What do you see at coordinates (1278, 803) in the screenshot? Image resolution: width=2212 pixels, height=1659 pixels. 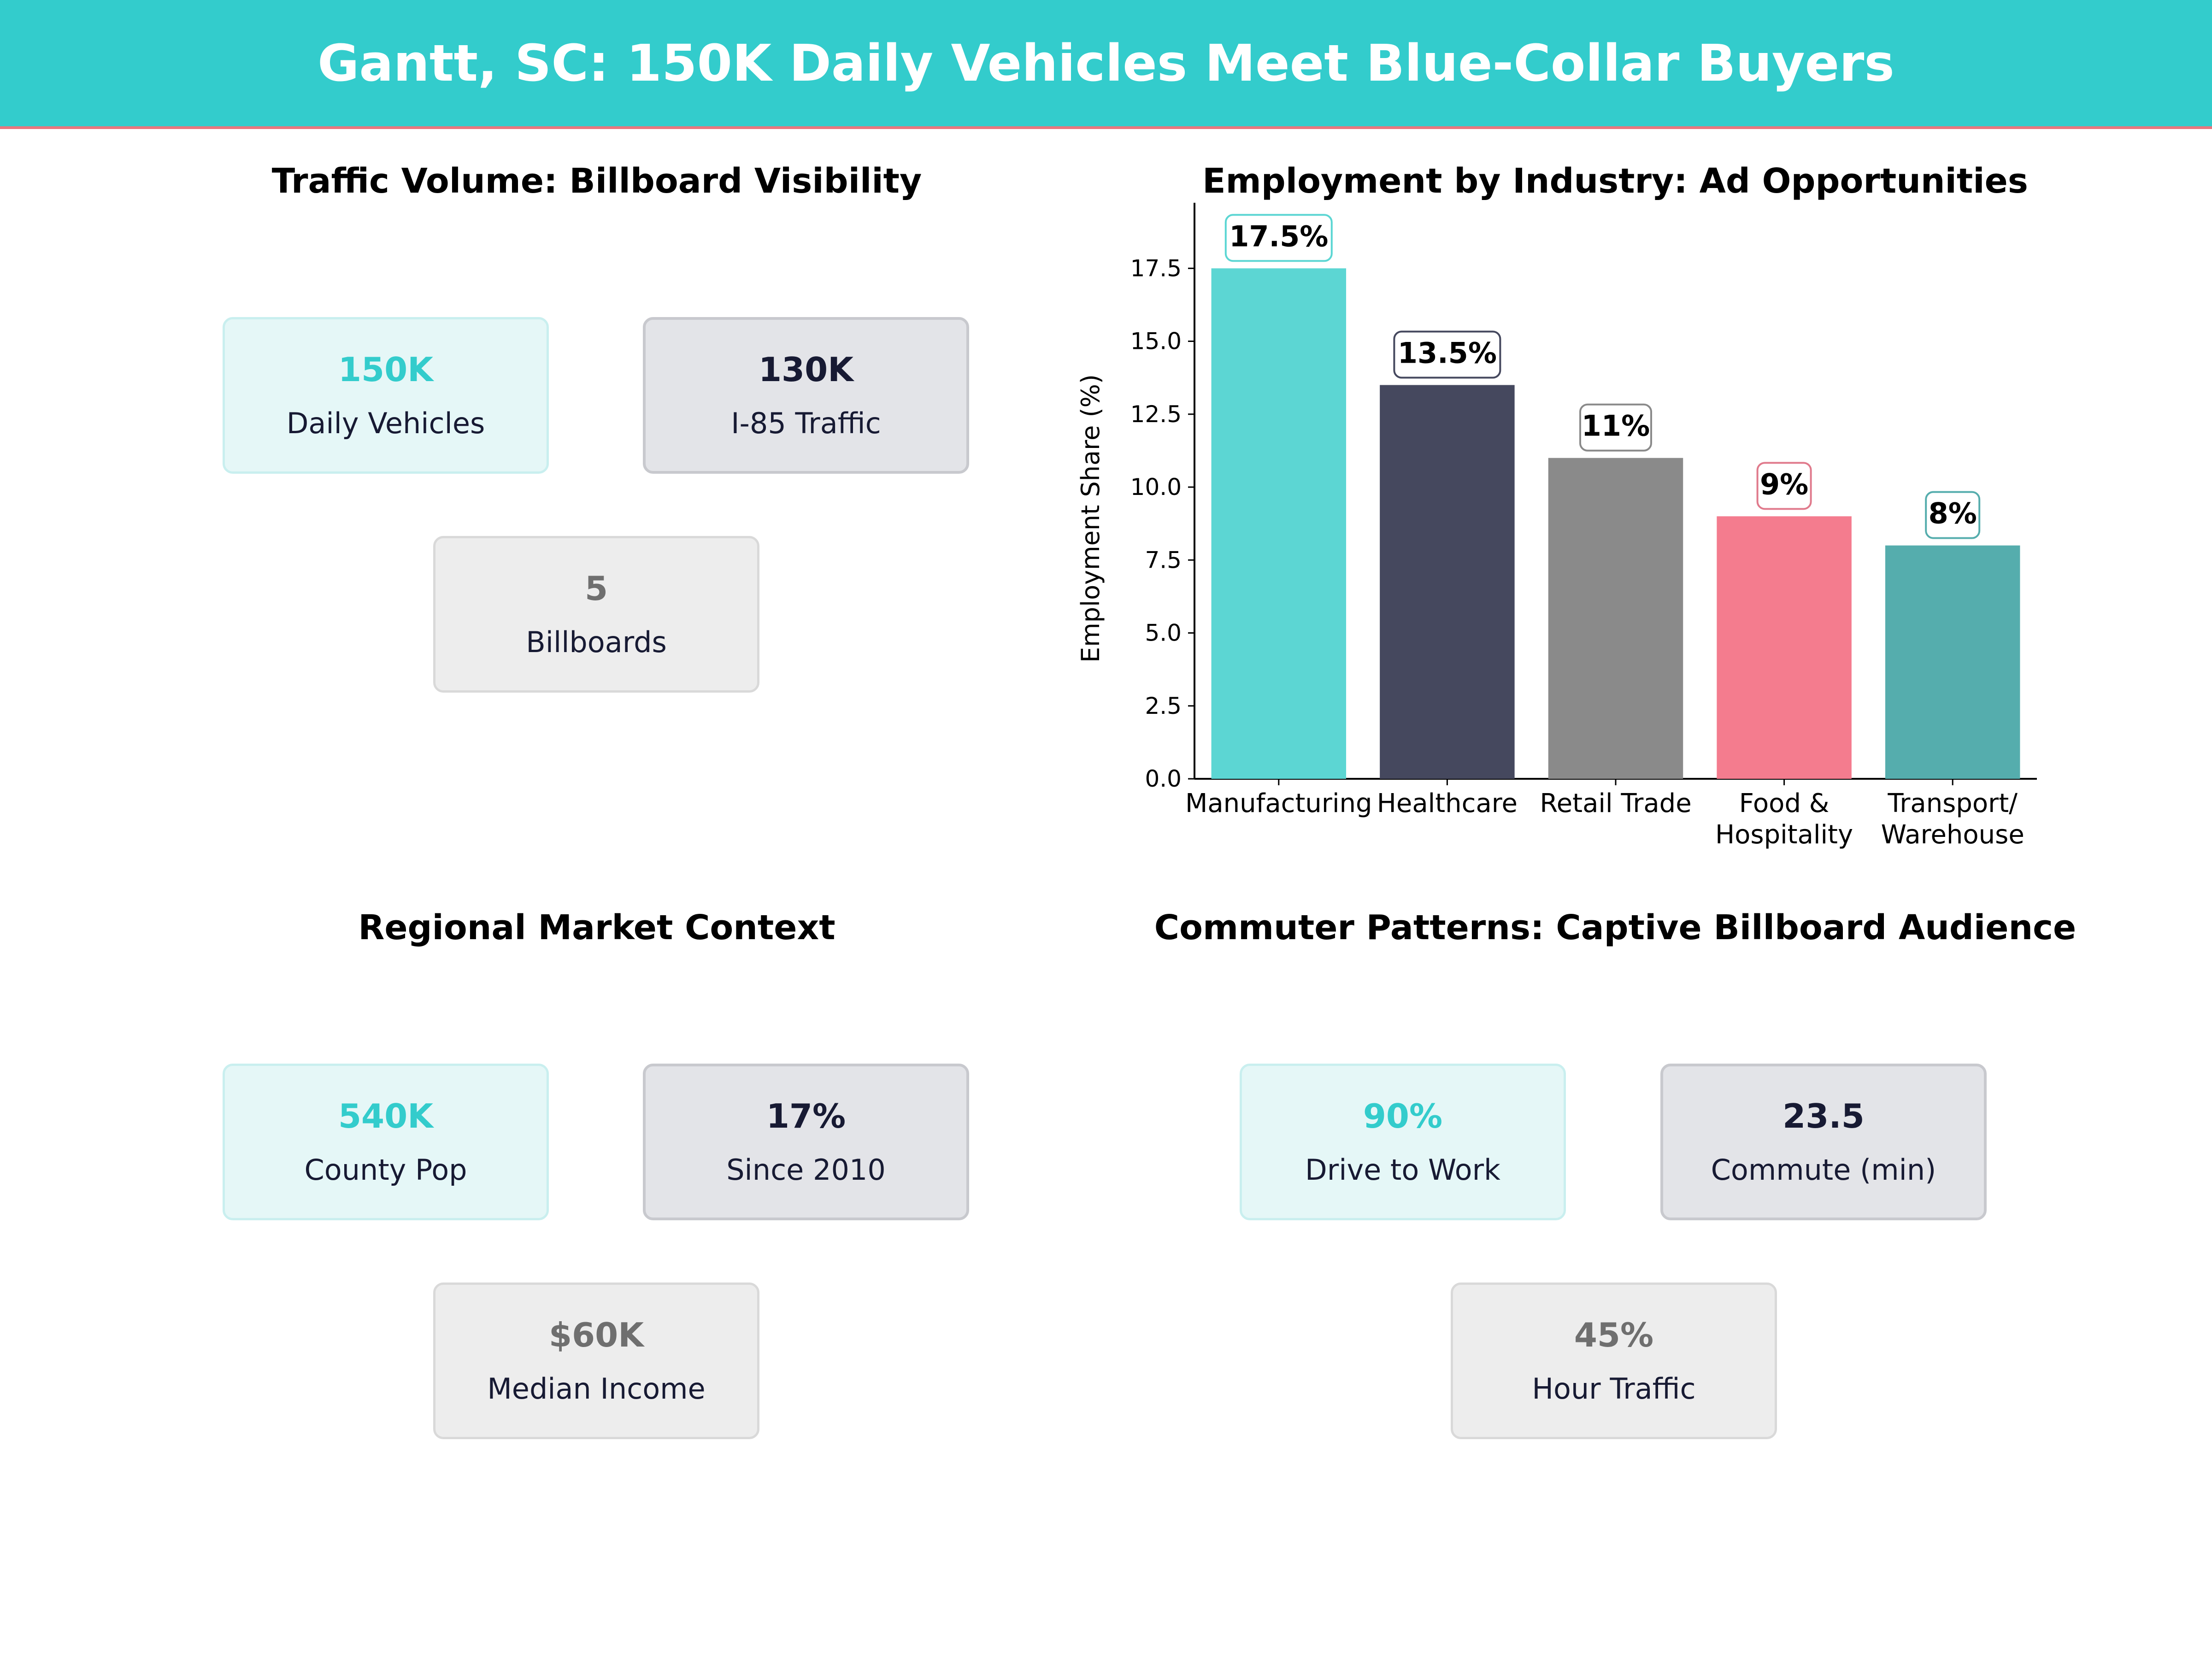 I see `x-tick-label: Manufacturing` at bounding box center [1278, 803].